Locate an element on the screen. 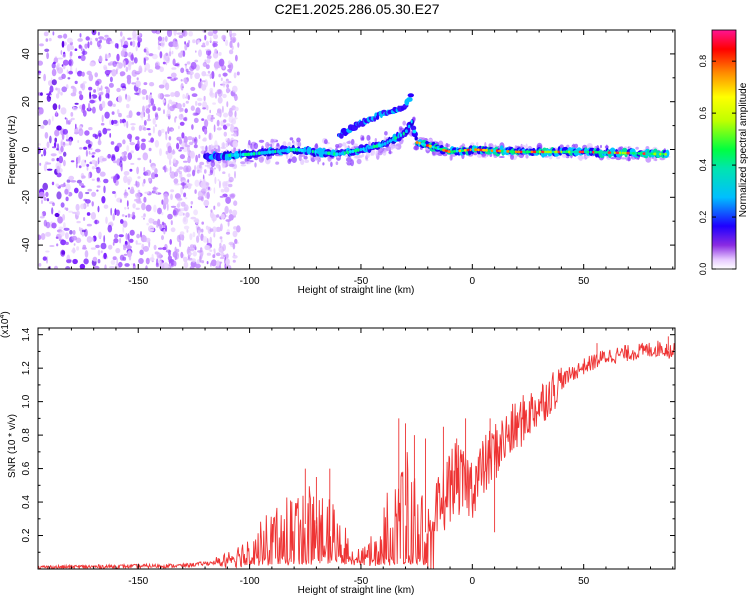 This screenshot has width=750, height=600. y-tick-label: 20 is located at coordinates (26, 102).